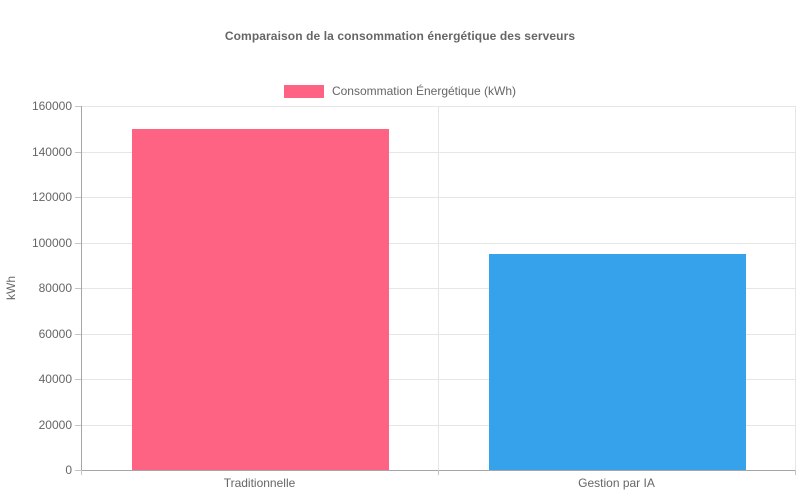  What do you see at coordinates (438, 483) in the screenshot?
I see `x-axis-tick-labels: Traditionnelle Gestion par IA` at bounding box center [438, 483].